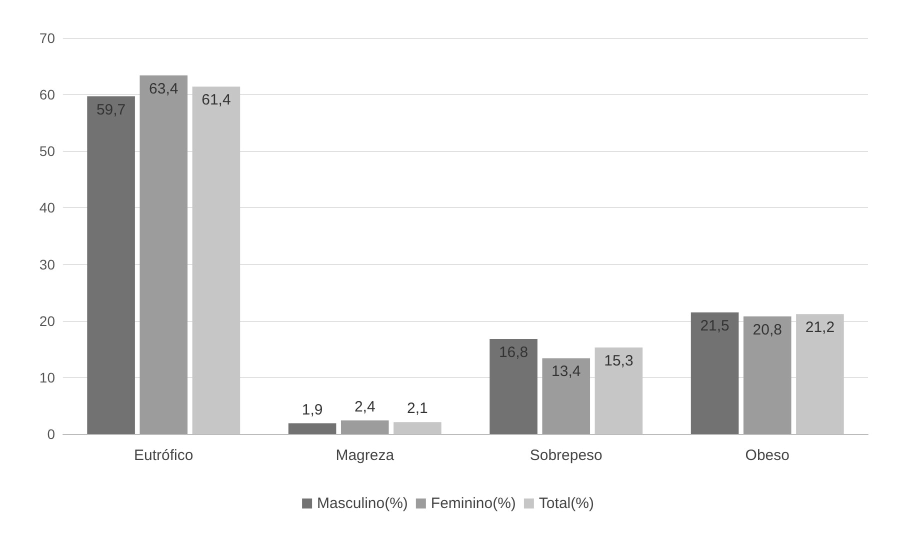  Describe the element at coordinates (216, 100) in the screenshot. I see `data-label: 61,4` at that location.